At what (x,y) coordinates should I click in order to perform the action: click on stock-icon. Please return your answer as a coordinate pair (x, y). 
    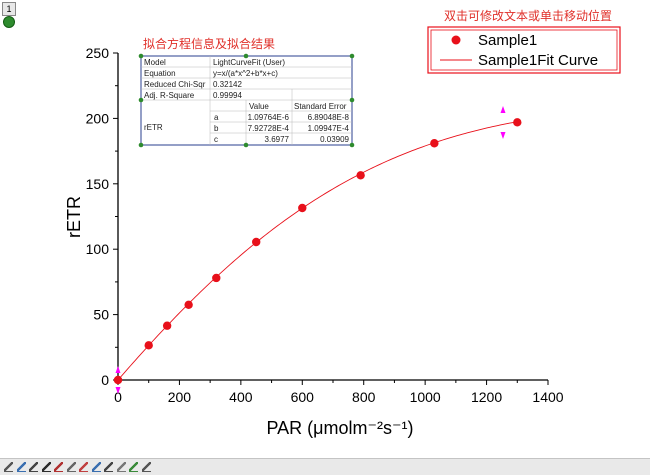
    Looking at the image, I should click on (108, 467).